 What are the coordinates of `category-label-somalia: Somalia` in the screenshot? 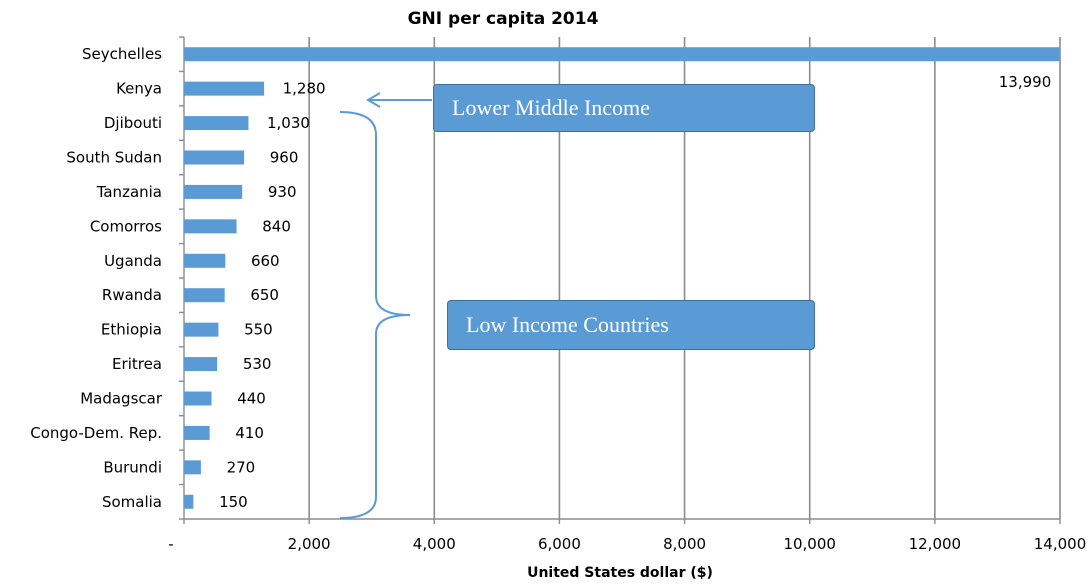 It's located at (132, 502).